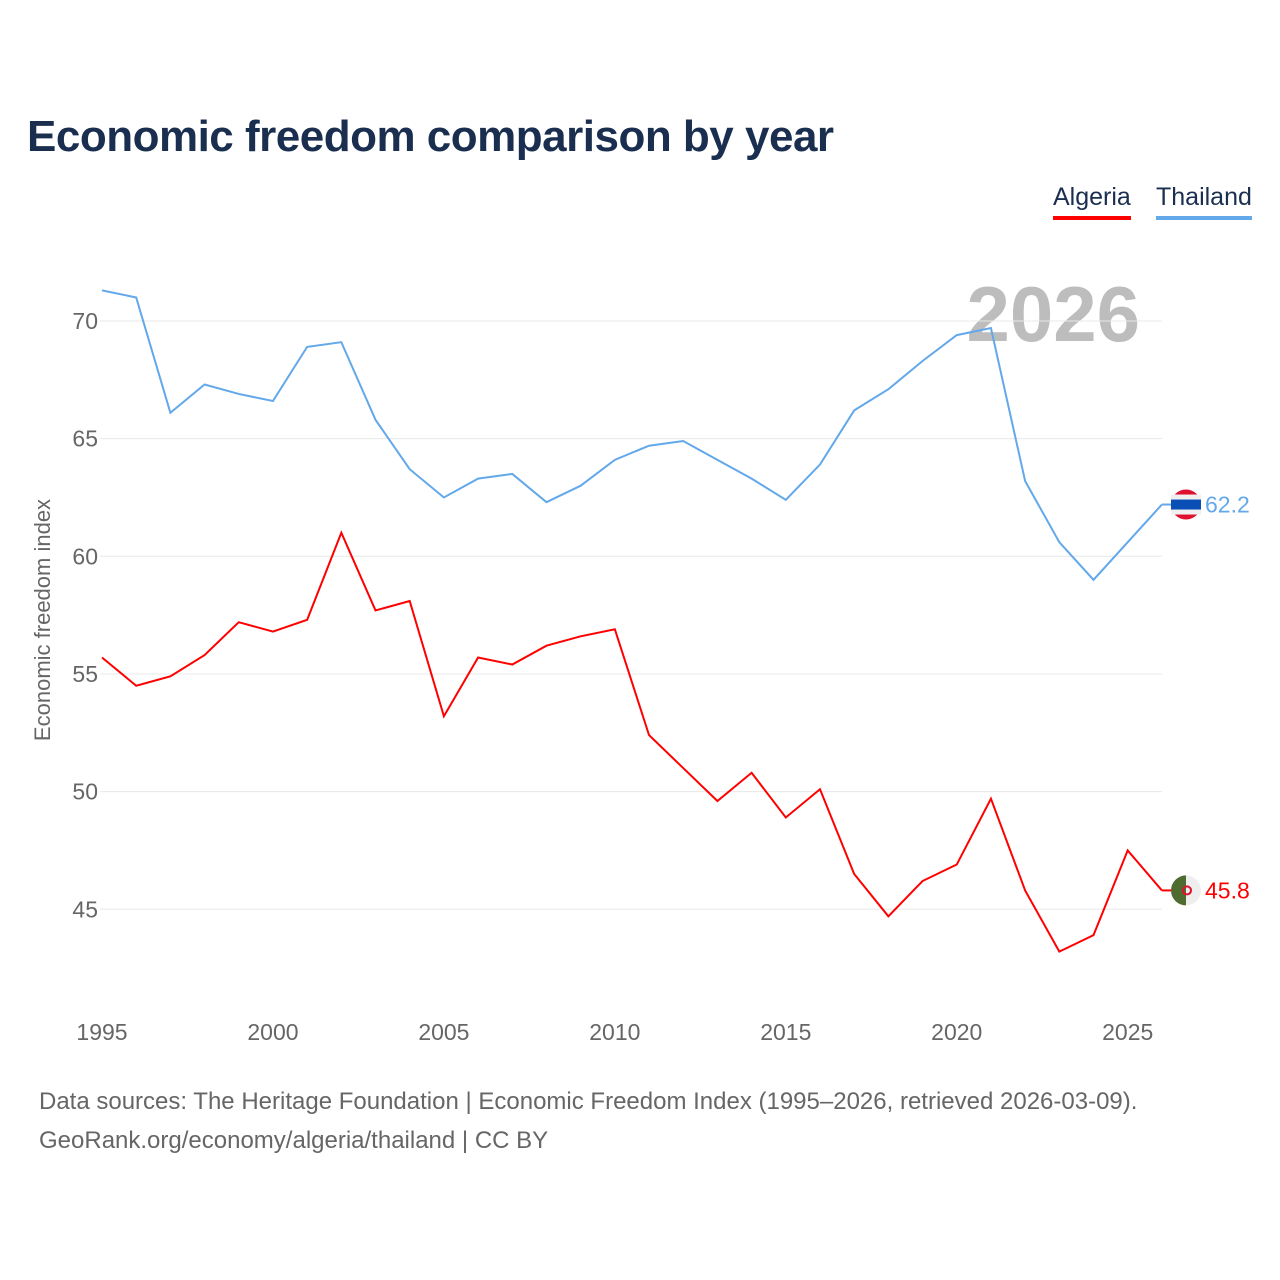  I want to click on y-tick-label: 55, so click(85, 674).